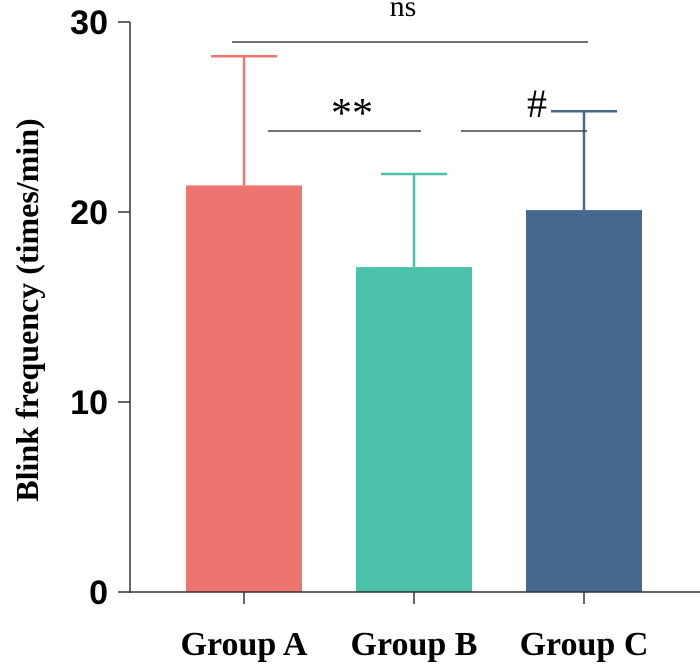 The image size is (700, 664). I want to click on x-tick-label-1: Group A, so click(244, 644).